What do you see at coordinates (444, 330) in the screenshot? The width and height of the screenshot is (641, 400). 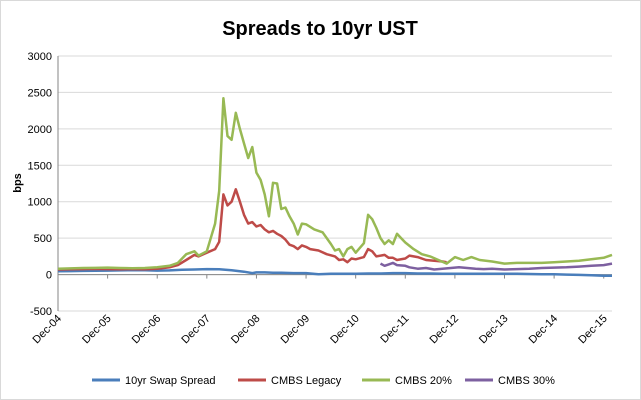 I see `x-tick-label: Dec-12` at bounding box center [444, 330].